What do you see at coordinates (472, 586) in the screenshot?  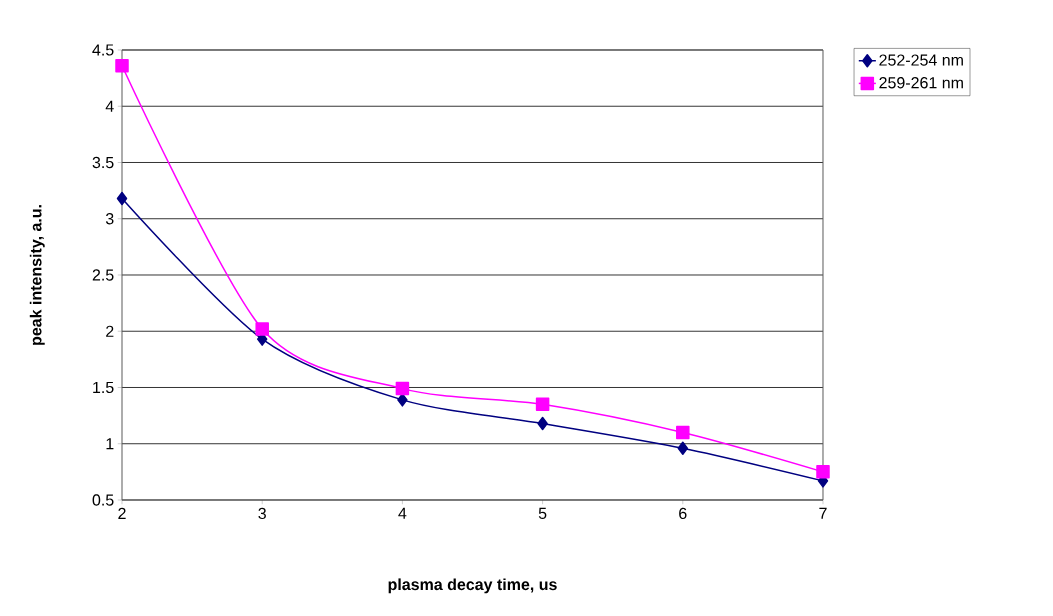 I see `x-axis-title: plasma decay time, us` at bounding box center [472, 586].